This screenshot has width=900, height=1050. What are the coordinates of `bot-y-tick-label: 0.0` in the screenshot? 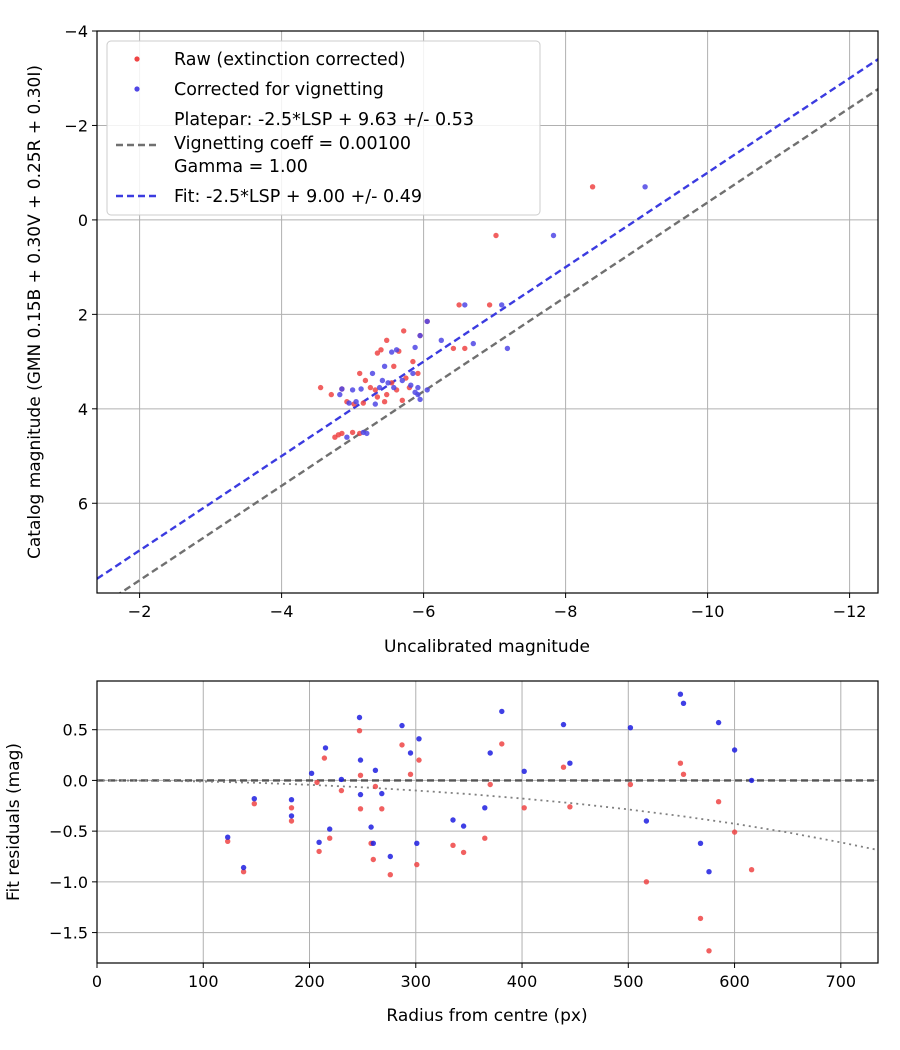 It's located at (75, 780).